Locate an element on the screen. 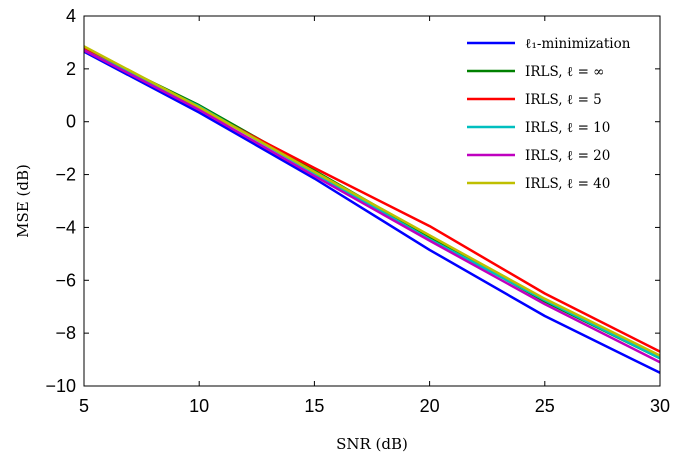 Image resolution: width=675 pixels, height=457 pixels. y-tick-label: −2 is located at coordinates (65, 175).